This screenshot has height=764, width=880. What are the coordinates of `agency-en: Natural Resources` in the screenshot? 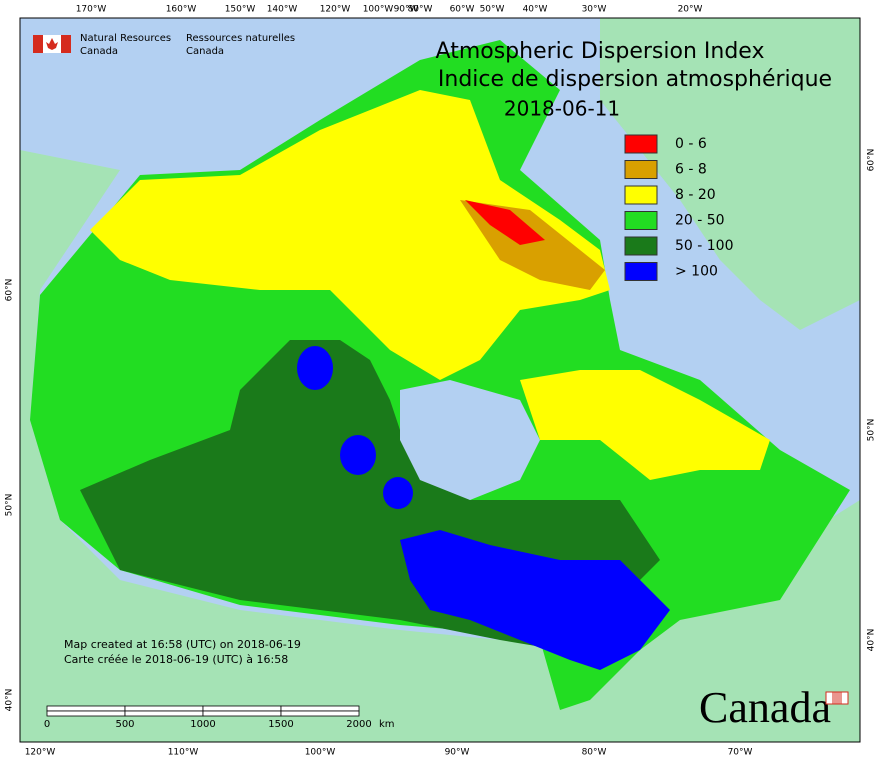 It's located at (125, 38).